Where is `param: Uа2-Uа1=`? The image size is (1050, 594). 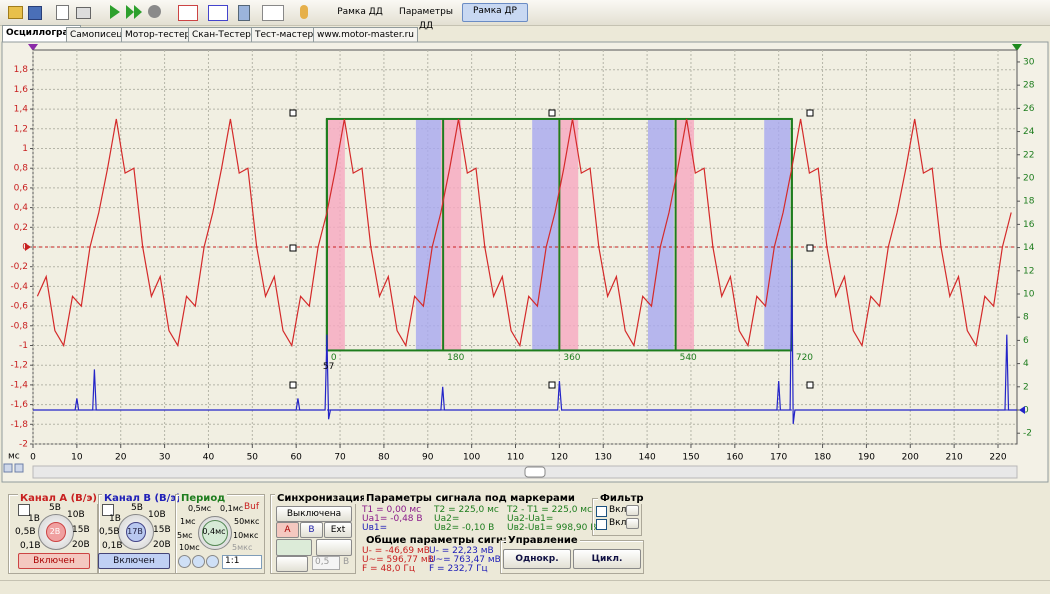
param: Uа2-Uа1= is located at coordinates (530, 519).